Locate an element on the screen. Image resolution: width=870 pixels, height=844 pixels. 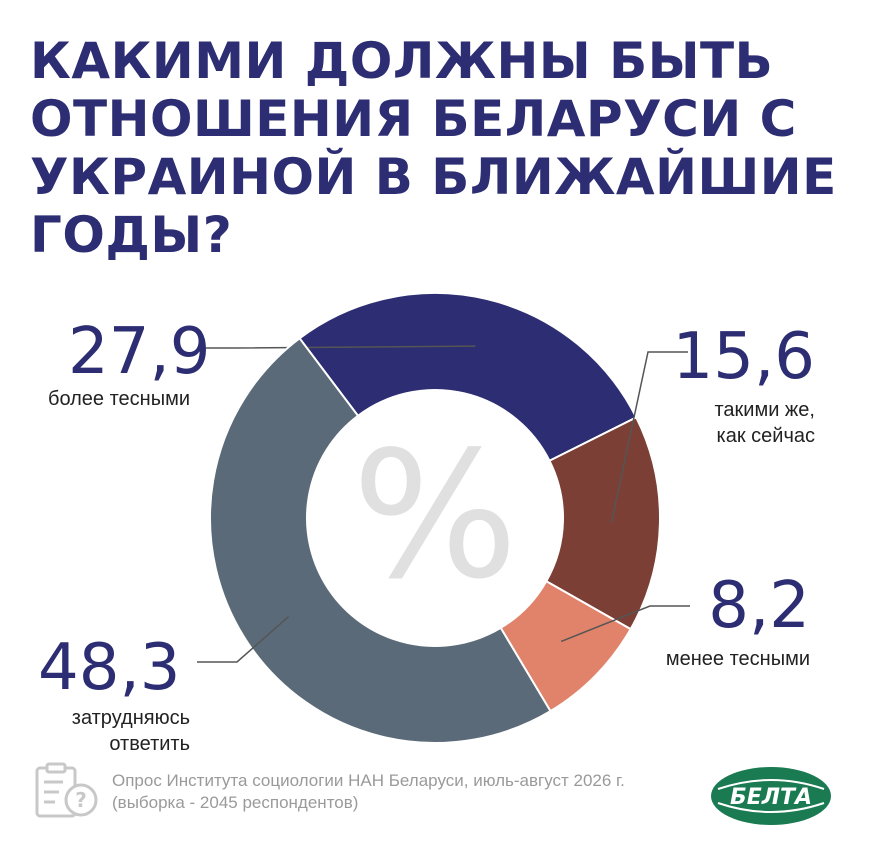
label-same: такими же, как сейчас is located at coordinates (727, 423).